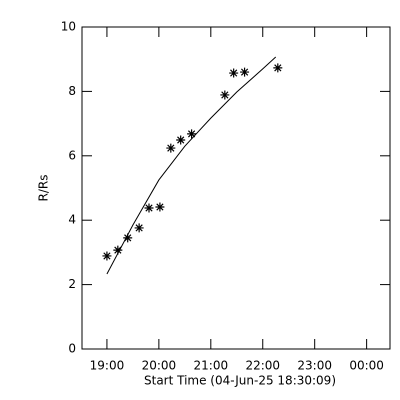 The height and width of the screenshot is (400, 400). Describe the element at coordinates (240, 381) in the screenshot. I see `x-axis-label: Start Time (04-Jun-25 18:30:09)` at that location.